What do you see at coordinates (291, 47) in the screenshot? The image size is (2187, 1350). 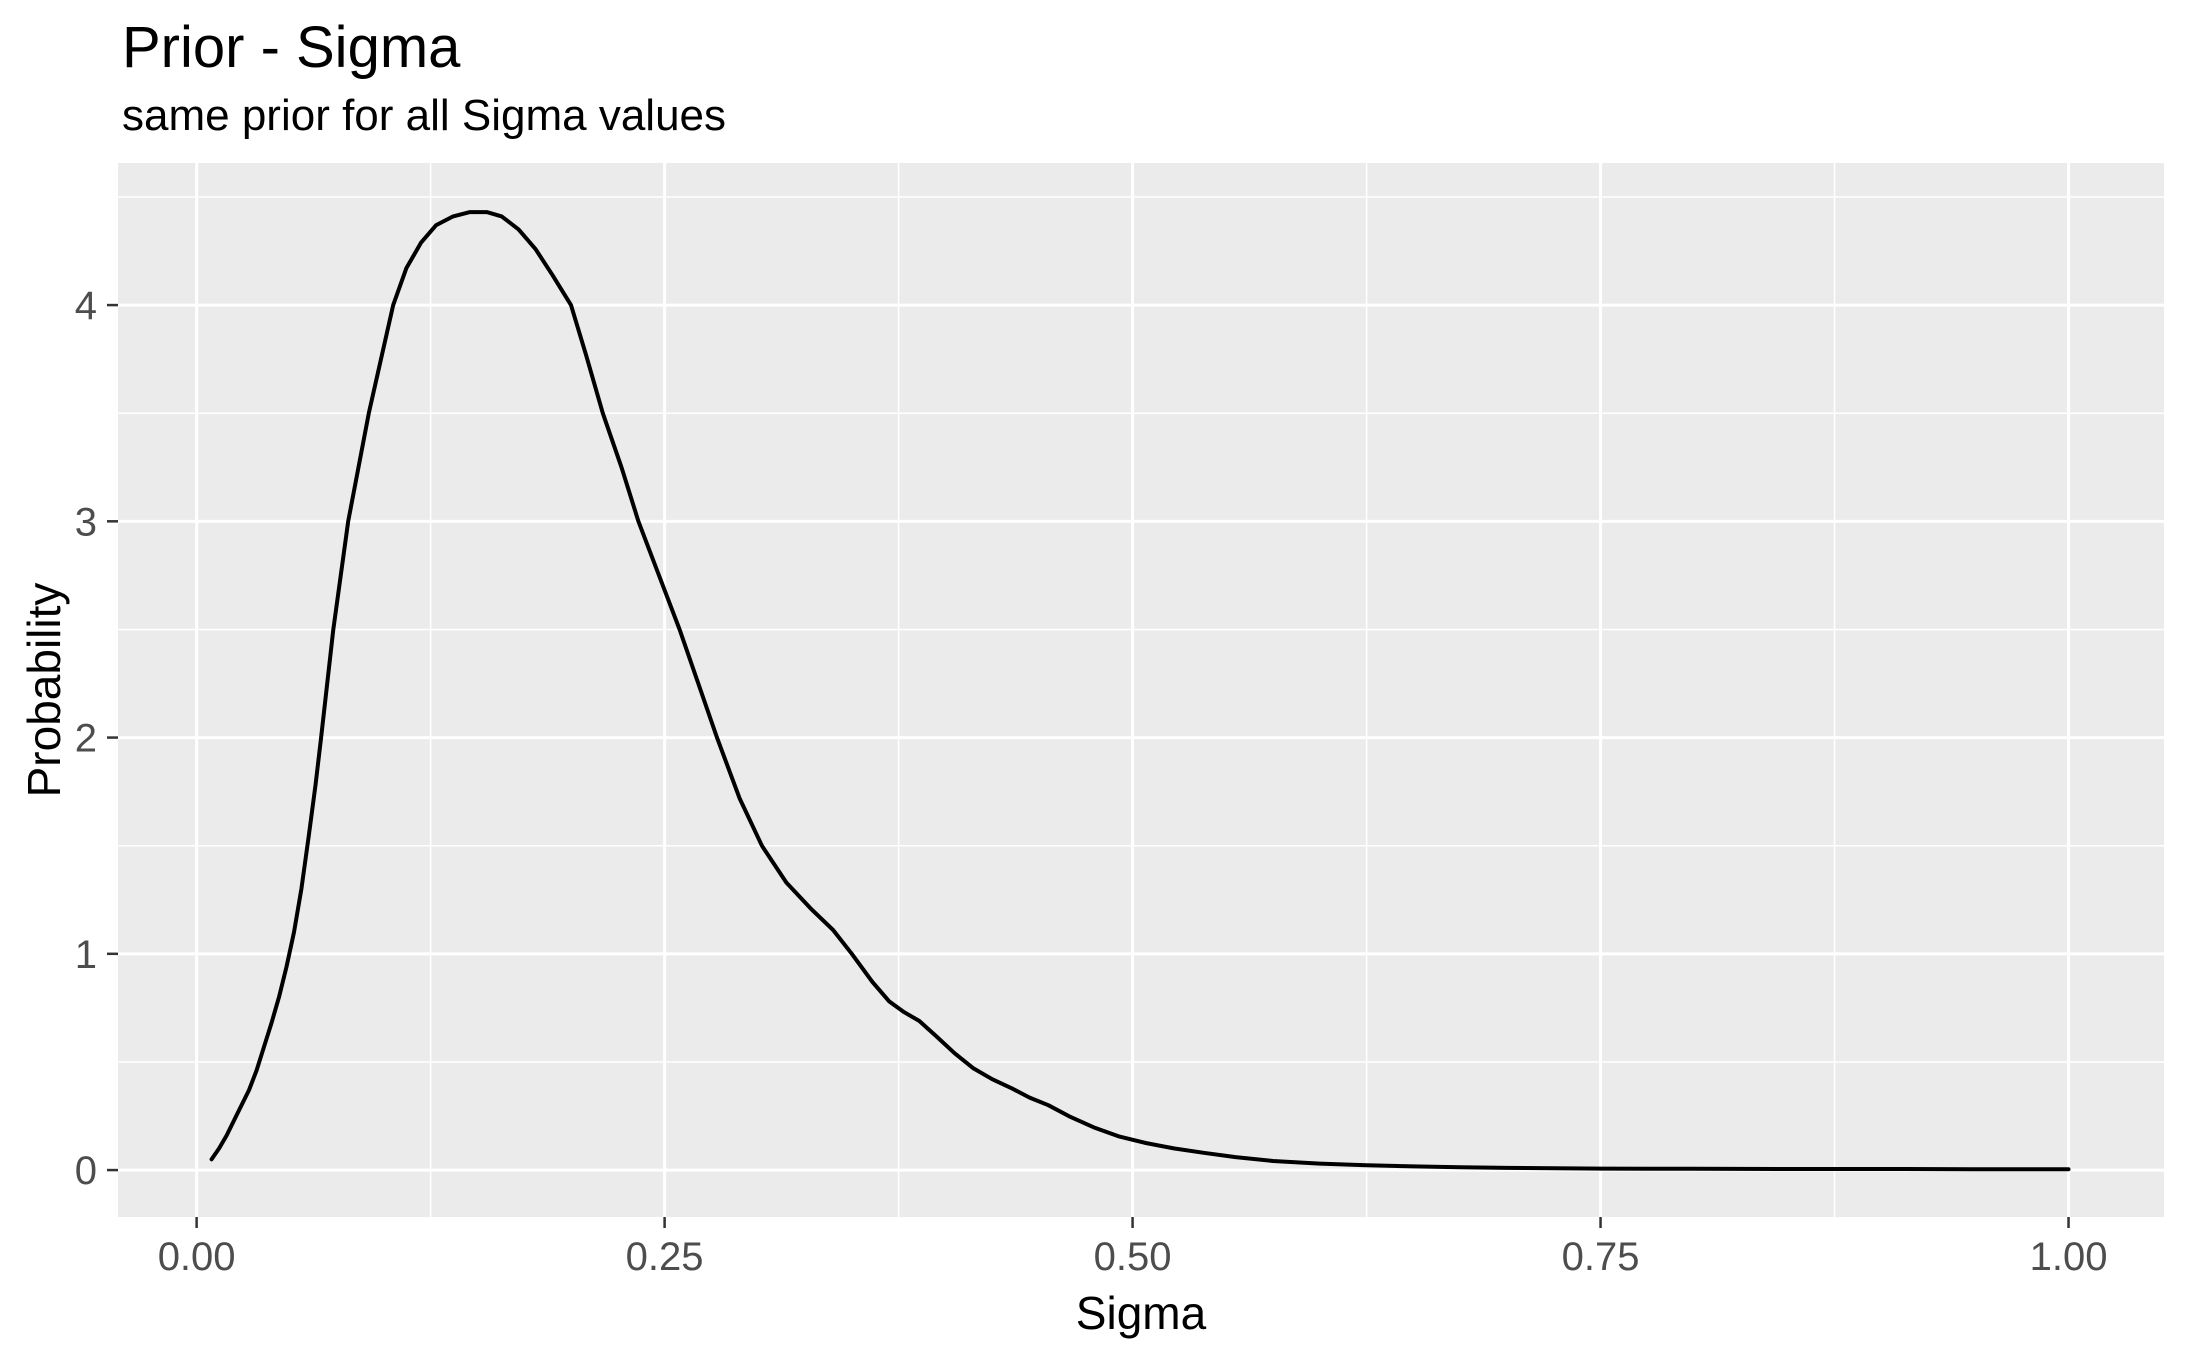 I see `plot-title: Prior - Sigma` at bounding box center [291, 47].